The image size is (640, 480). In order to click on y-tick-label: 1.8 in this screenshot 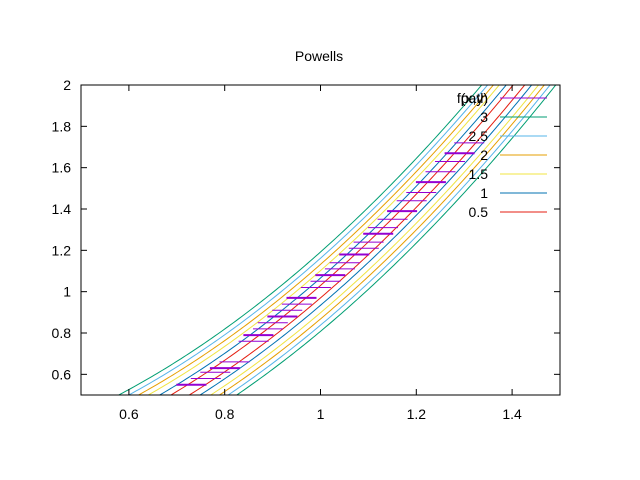, I will do `click(62, 126)`.